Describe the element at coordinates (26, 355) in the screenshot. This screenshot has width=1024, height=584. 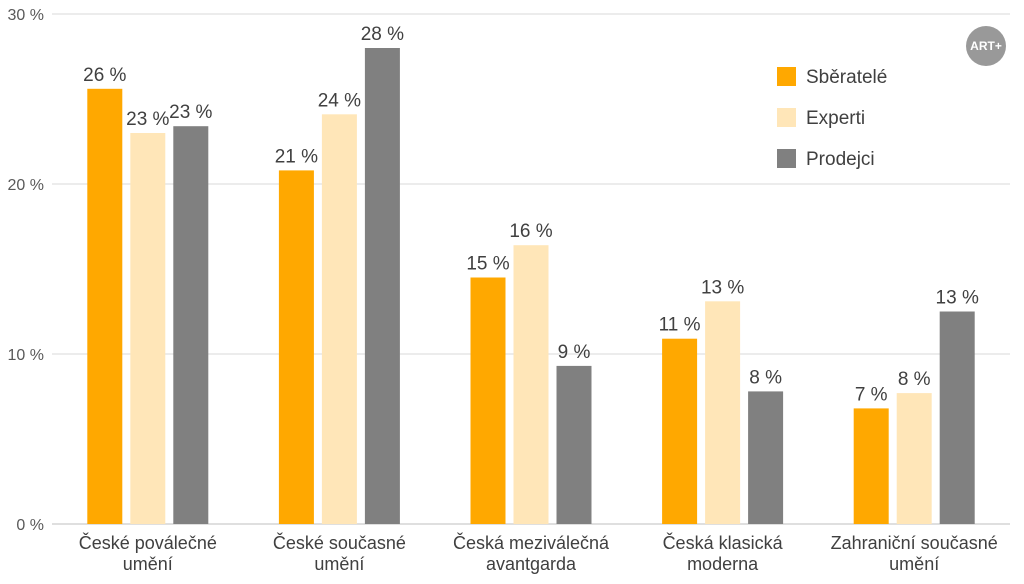
I see `y-tick-label: 10 %` at that location.